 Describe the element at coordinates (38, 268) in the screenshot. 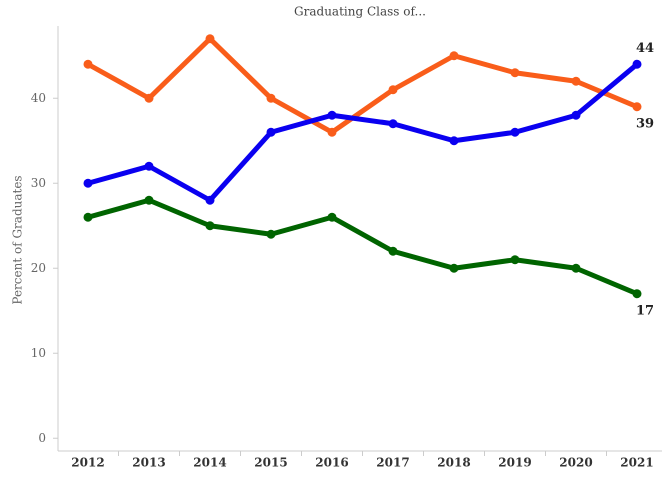

I see `y-tick-label: 20` at that location.